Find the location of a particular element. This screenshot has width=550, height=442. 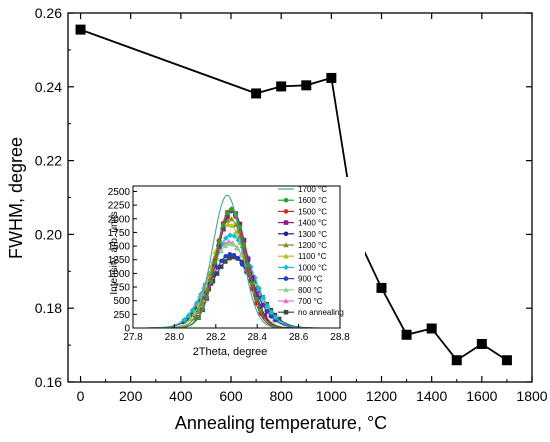

inset-x-tick-label: 28.4 is located at coordinates (257, 337).